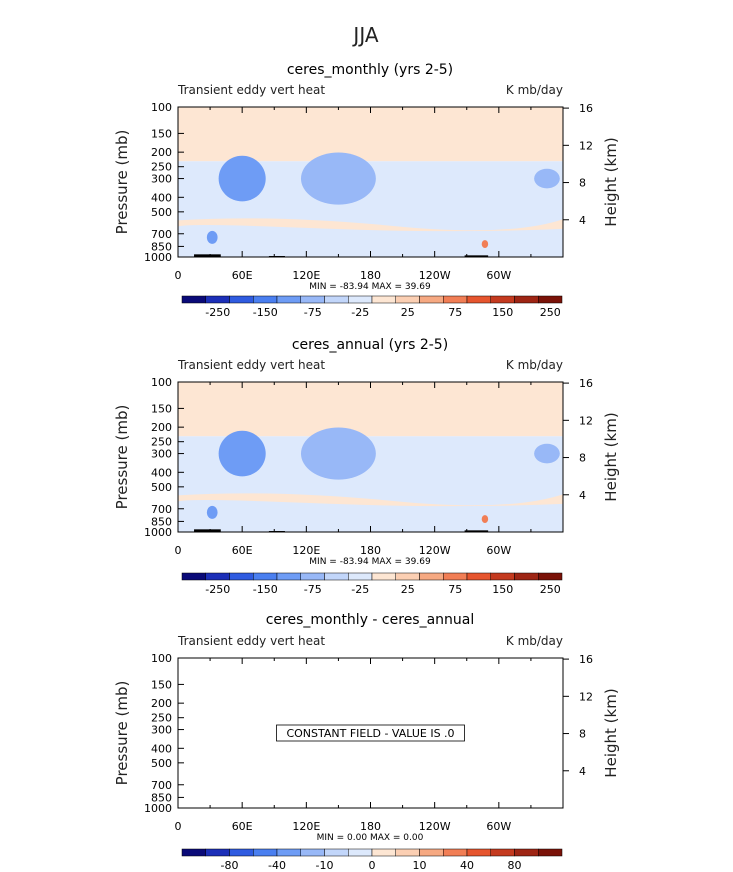 Image resolution: width=733 pixels, height=872 pixels. What do you see at coordinates (217, 589) in the screenshot?
I see `colorbar-label: -250` at bounding box center [217, 589].